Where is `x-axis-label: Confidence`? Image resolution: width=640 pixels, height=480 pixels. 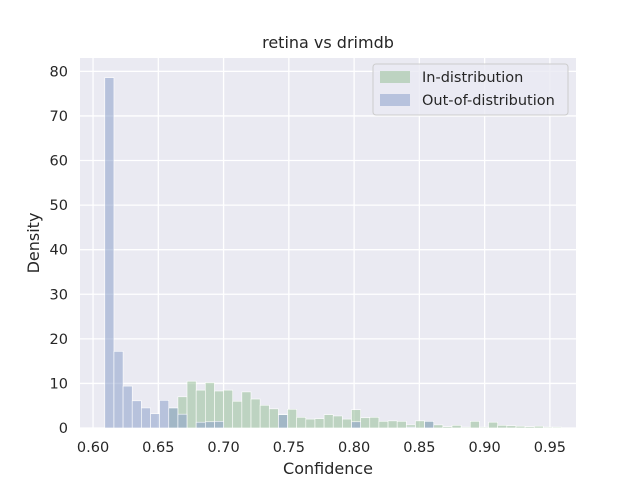
x-axis-label: Confidence is located at coordinates (328, 468).